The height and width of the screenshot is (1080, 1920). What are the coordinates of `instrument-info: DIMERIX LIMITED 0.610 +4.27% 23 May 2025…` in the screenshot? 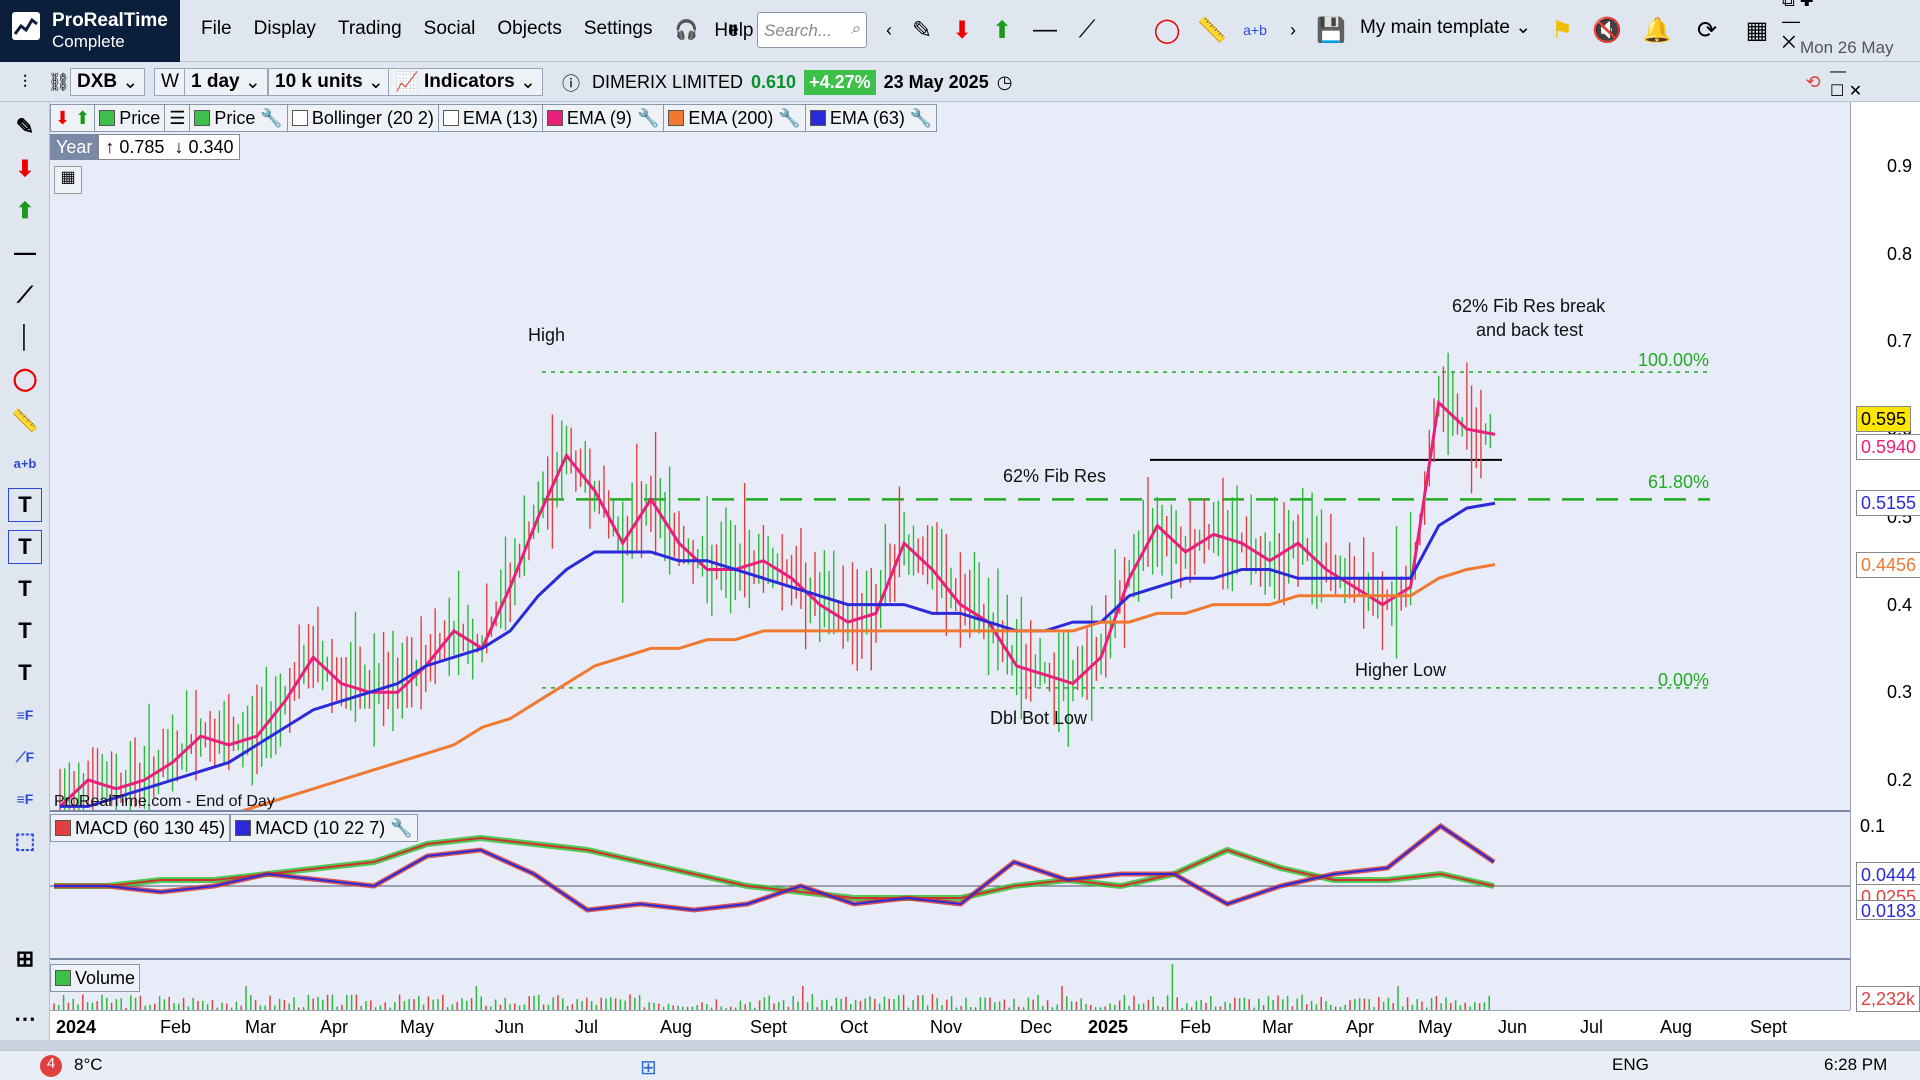 It's located at (802, 82).